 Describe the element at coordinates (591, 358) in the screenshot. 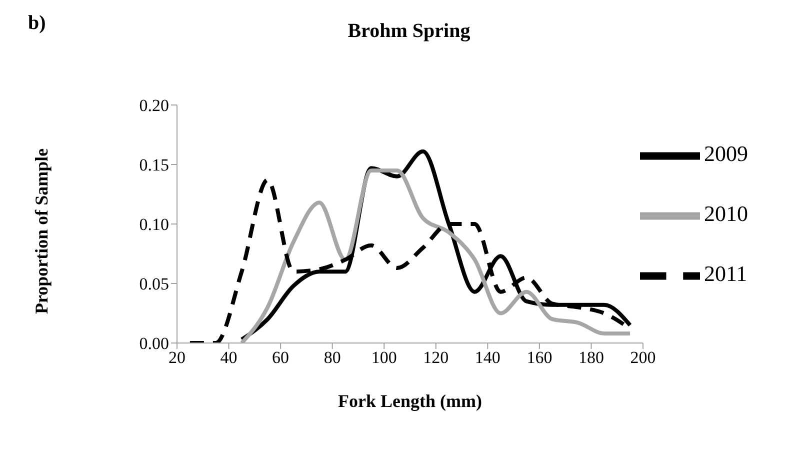

I see `x-tick-label: 180` at that location.